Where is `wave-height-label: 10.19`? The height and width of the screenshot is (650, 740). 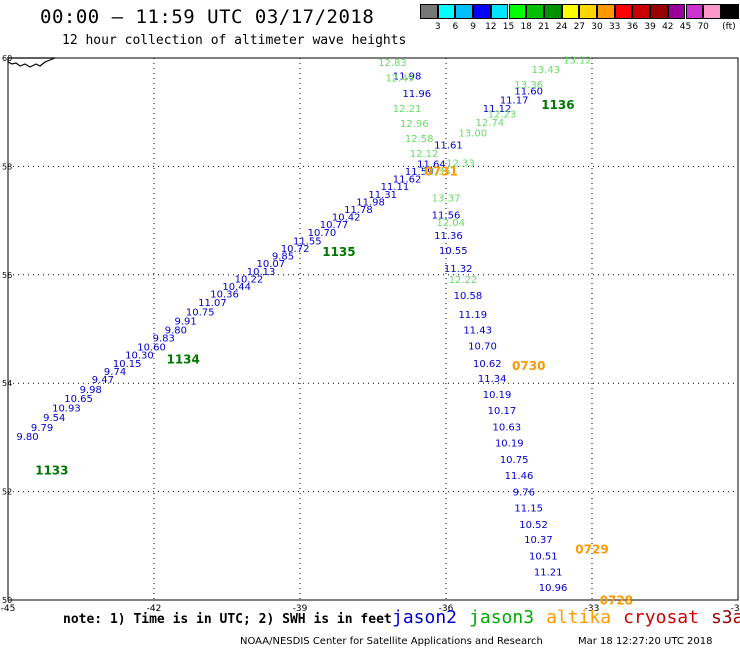
wave-height-label: 10.19 is located at coordinates (509, 444).